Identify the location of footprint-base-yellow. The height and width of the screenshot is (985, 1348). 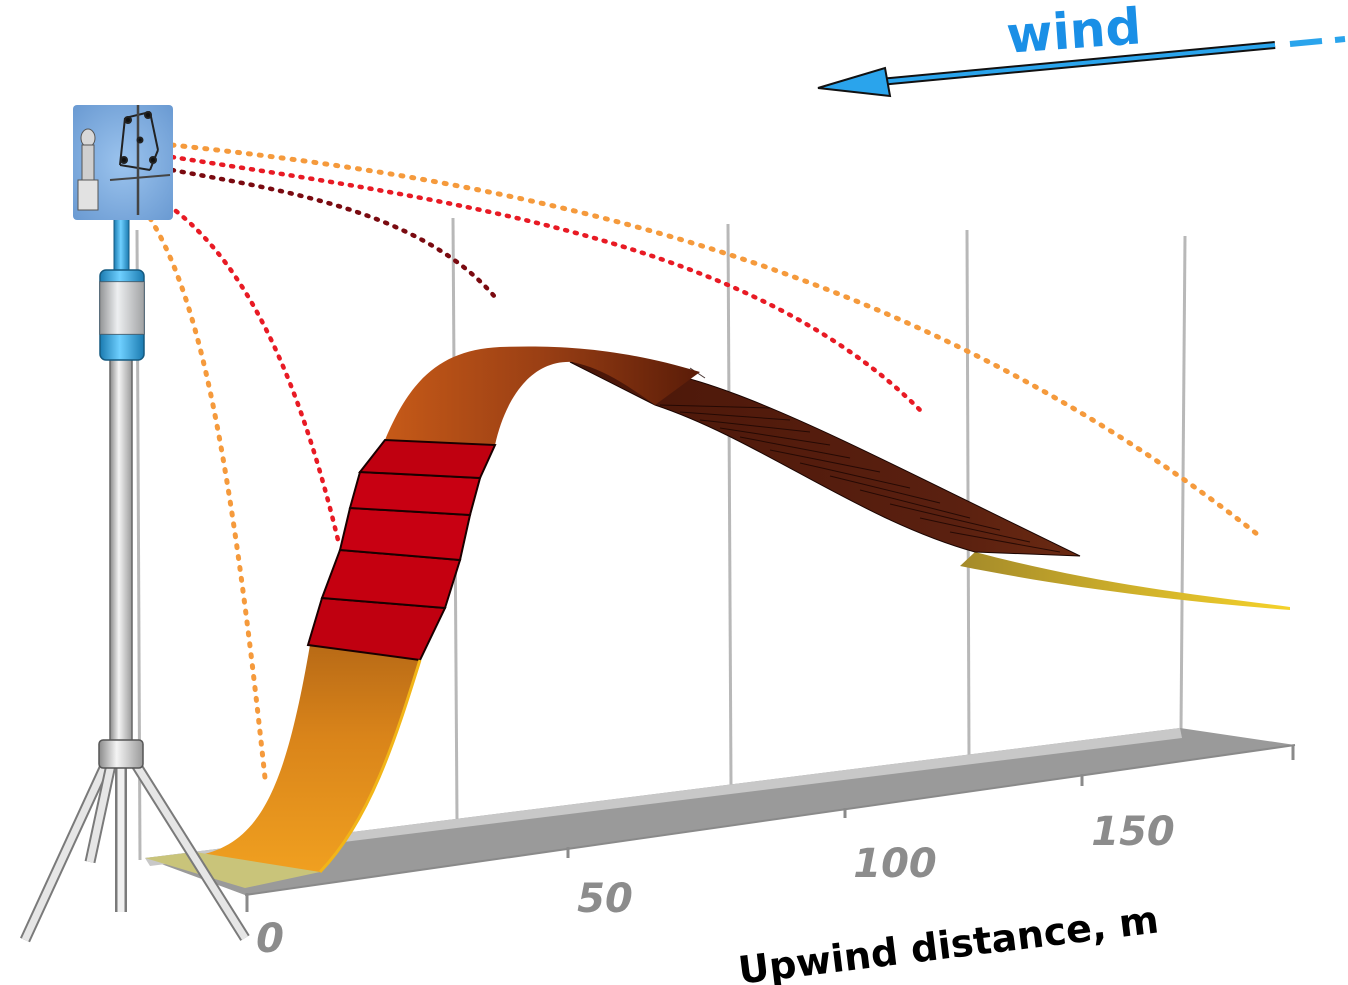
(232, 870).